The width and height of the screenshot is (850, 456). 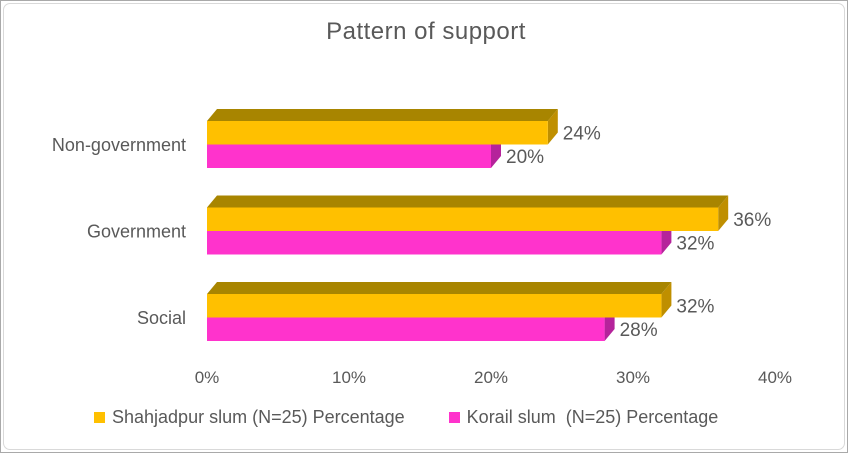 What do you see at coordinates (207, 377) in the screenshot?
I see `x-axis-tick-label: 0%` at bounding box center [207, 377].